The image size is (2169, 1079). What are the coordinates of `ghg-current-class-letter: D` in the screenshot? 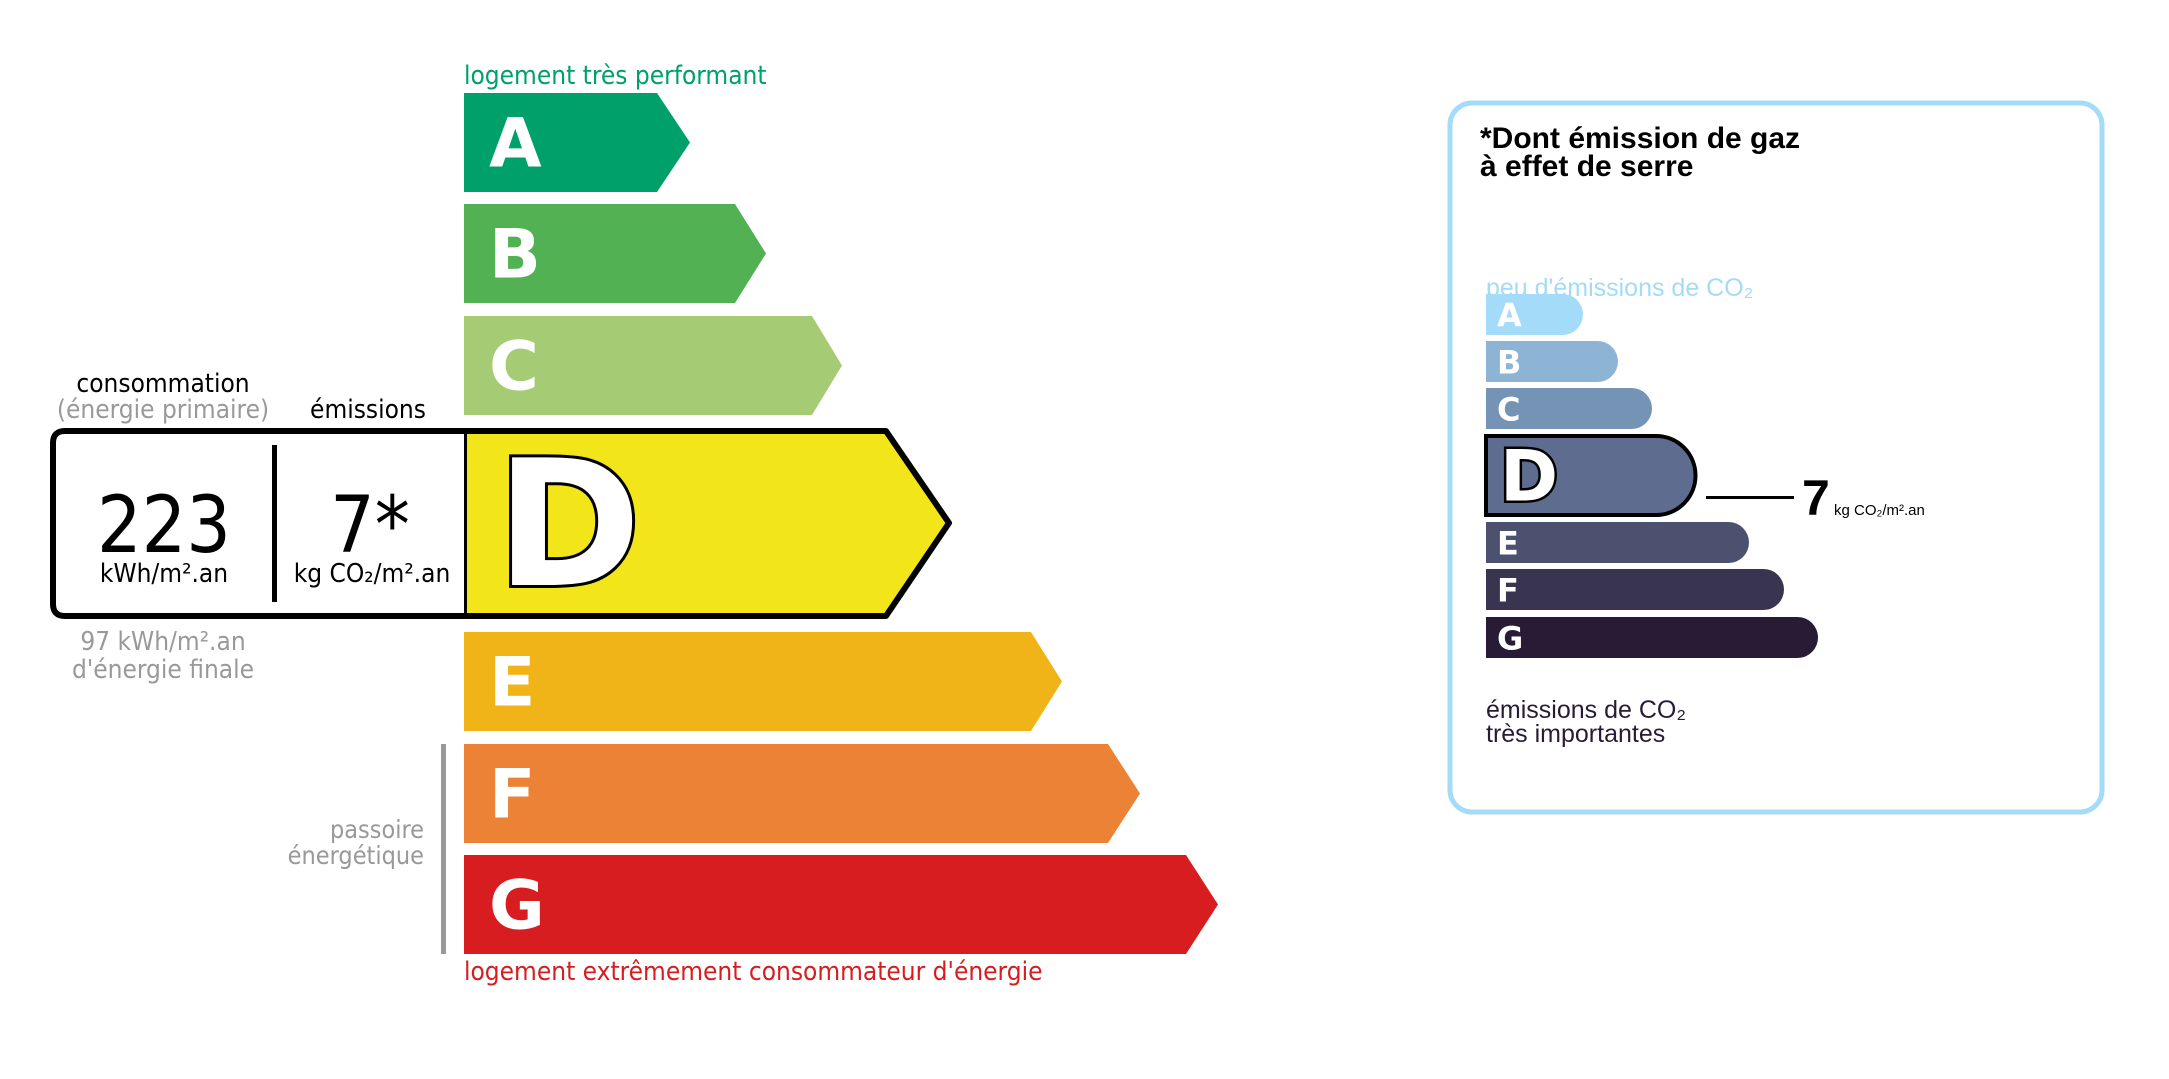 It's located at (1529, 477).